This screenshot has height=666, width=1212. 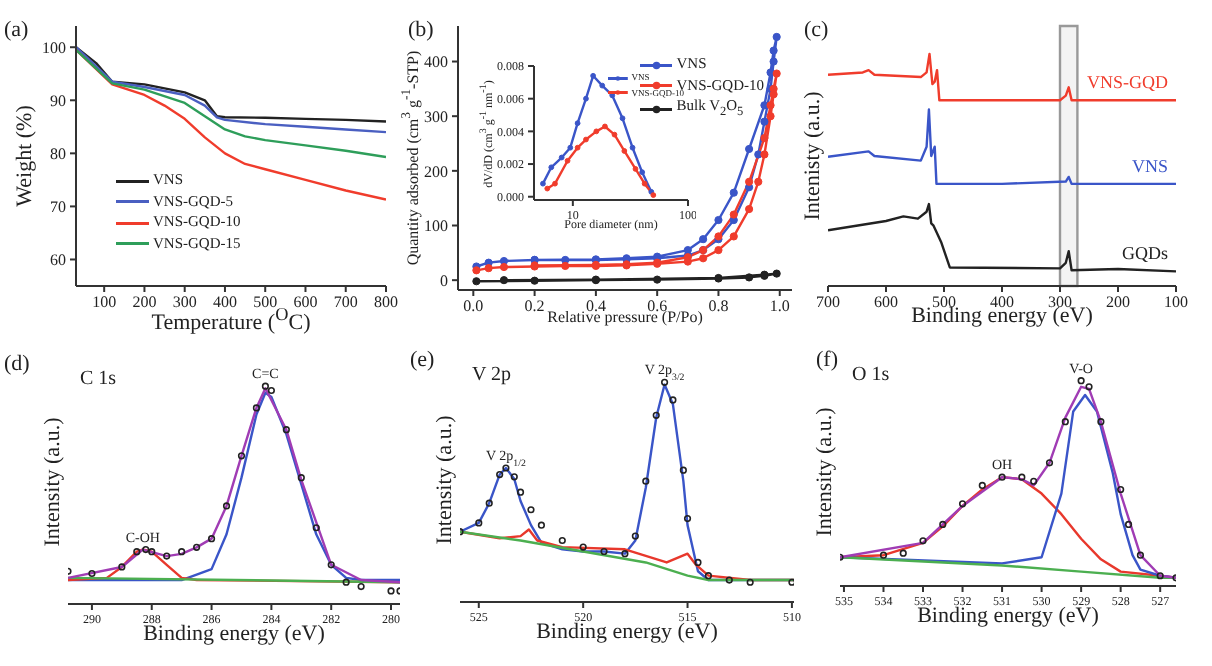 I want to click on series-label: VNS-GQD, so click(x=1128, y=82).